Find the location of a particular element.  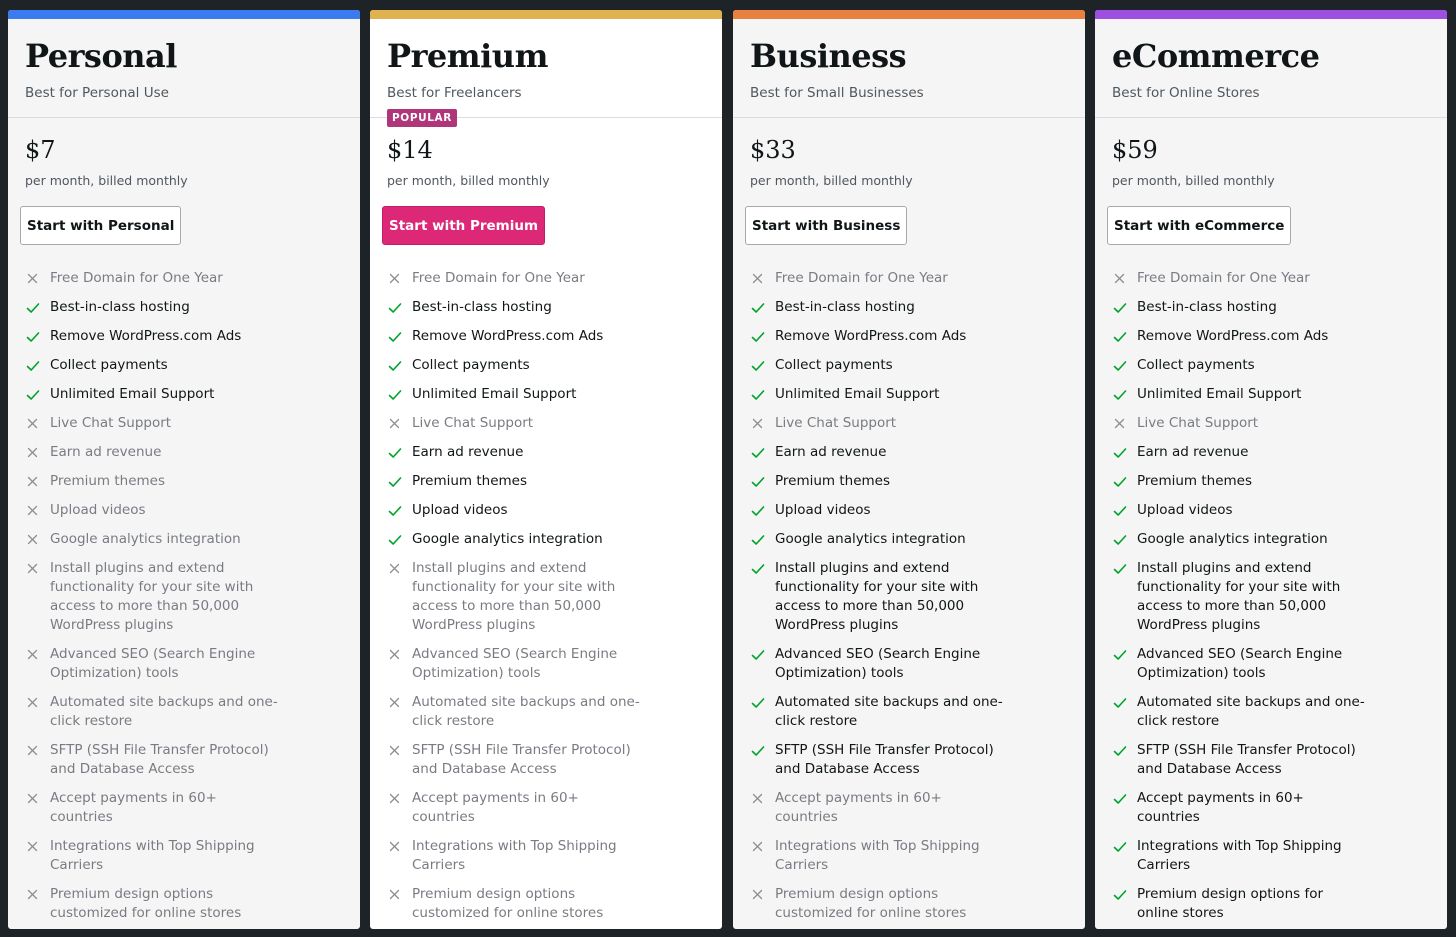

feature-item: Upload videos is located at coordinates (877, 510).